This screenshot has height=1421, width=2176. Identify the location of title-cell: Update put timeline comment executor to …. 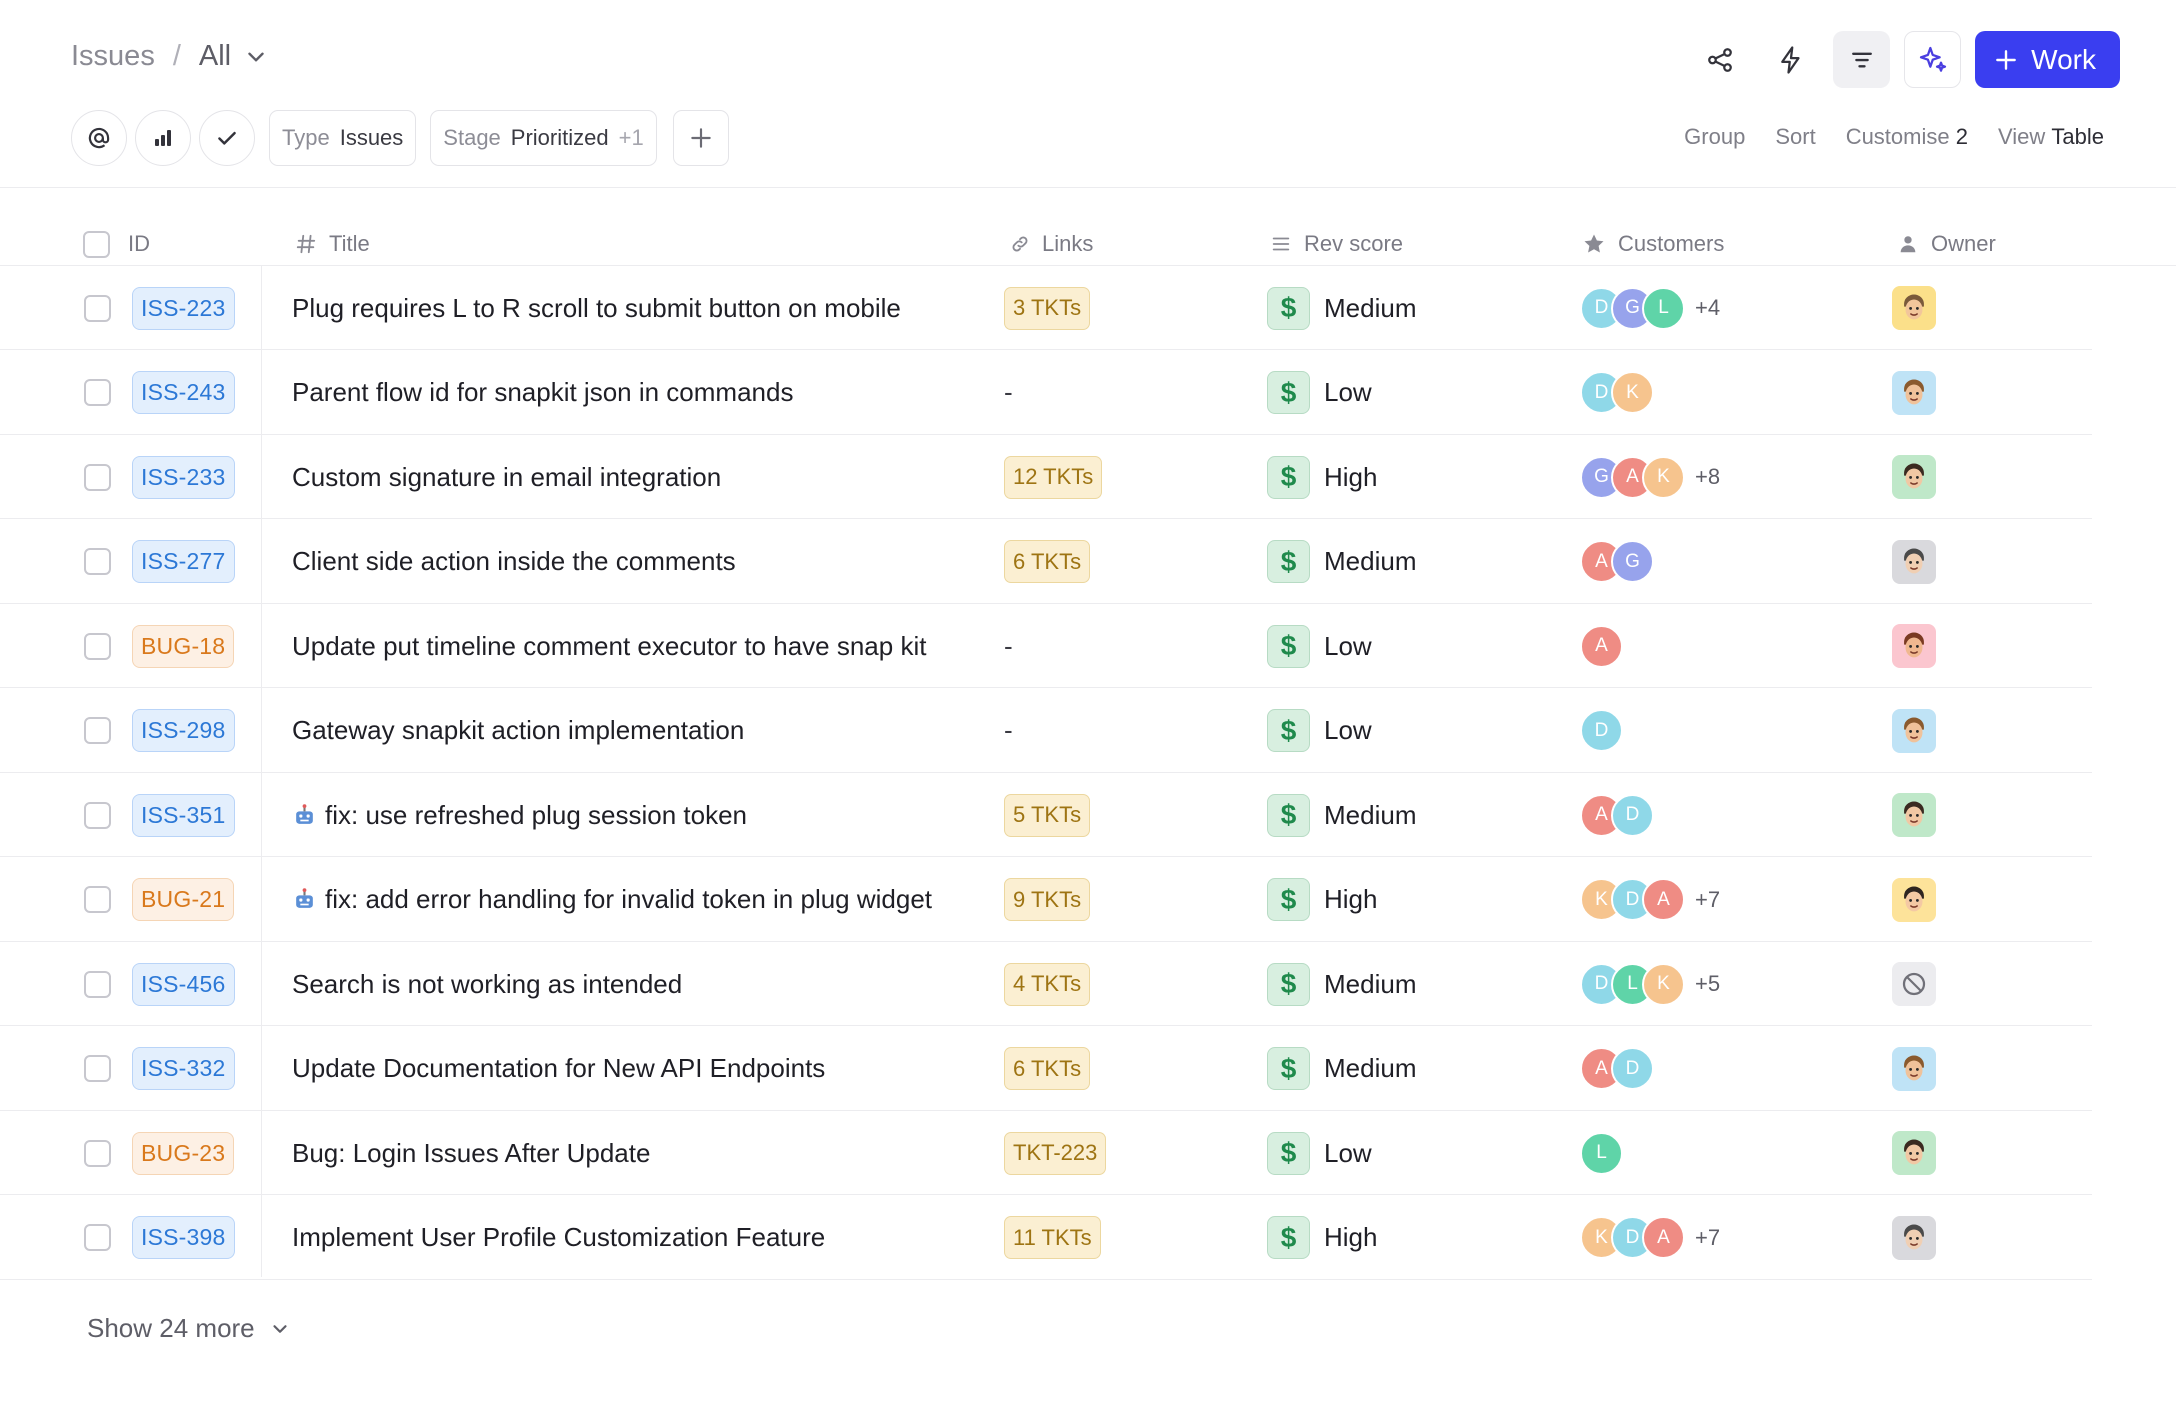
(609, 646).